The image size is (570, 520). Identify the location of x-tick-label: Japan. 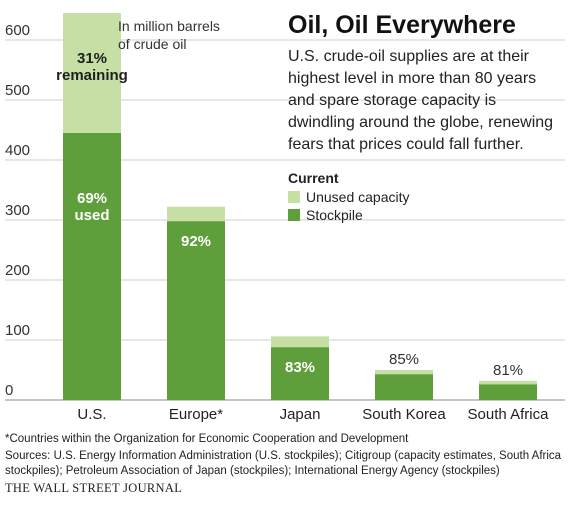
(300, 414).